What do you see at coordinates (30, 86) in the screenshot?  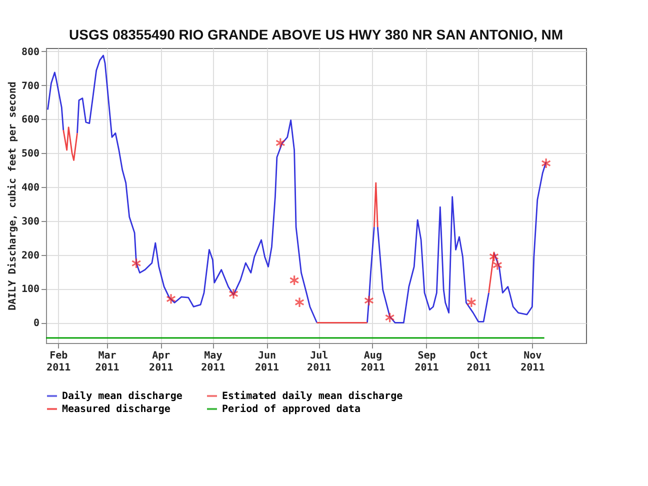 I see `y-tick-label: 700` at bounding box center [30, 86].